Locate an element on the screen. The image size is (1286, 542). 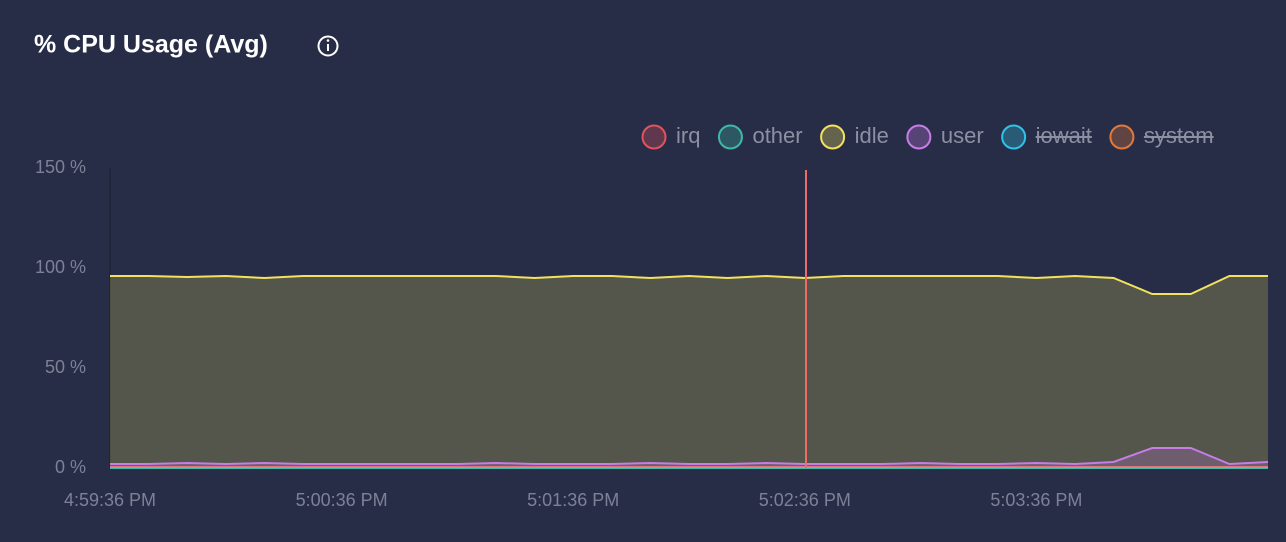
legend-label: system is located at coordinates (1179, 135).